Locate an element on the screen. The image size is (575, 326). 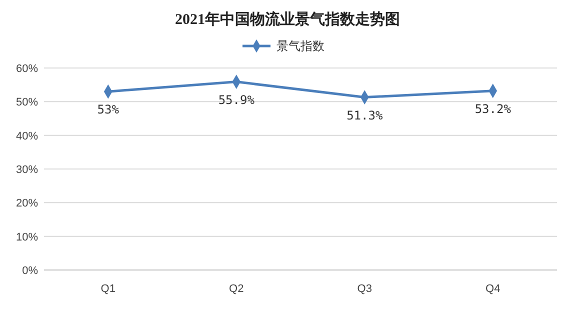
data-label: 53.2% is located at coordinates (493, 109).